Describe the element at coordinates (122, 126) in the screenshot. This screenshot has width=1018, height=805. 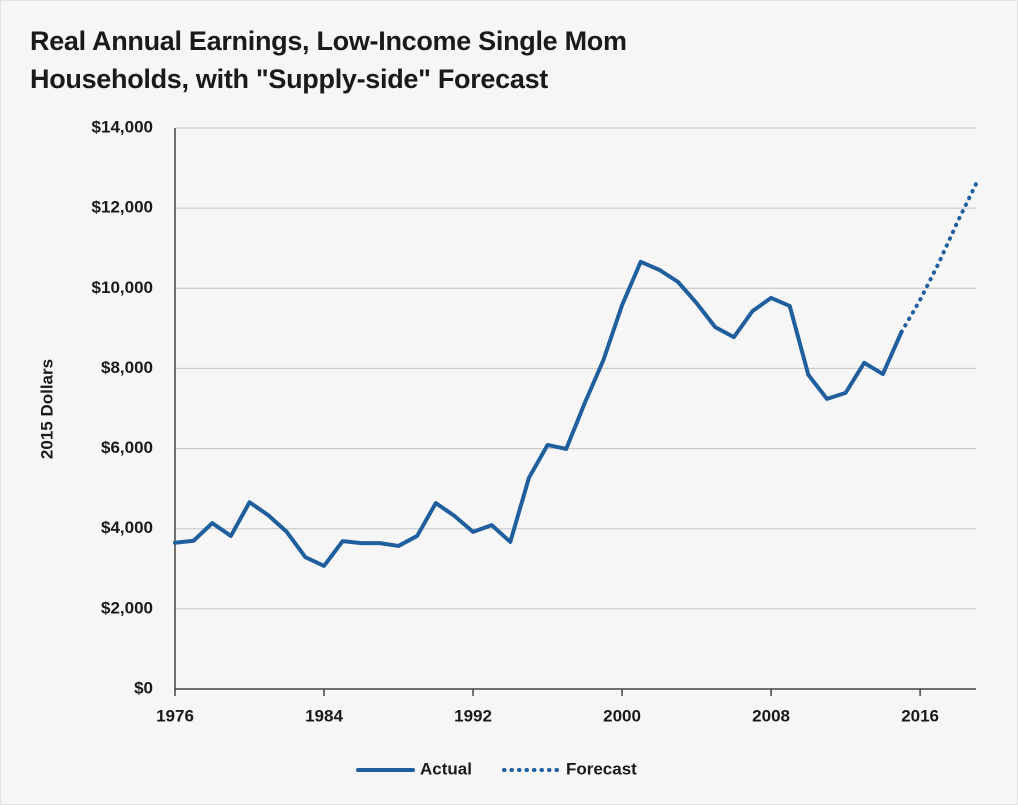
I see `y-tick-label: $14,000` at that location.